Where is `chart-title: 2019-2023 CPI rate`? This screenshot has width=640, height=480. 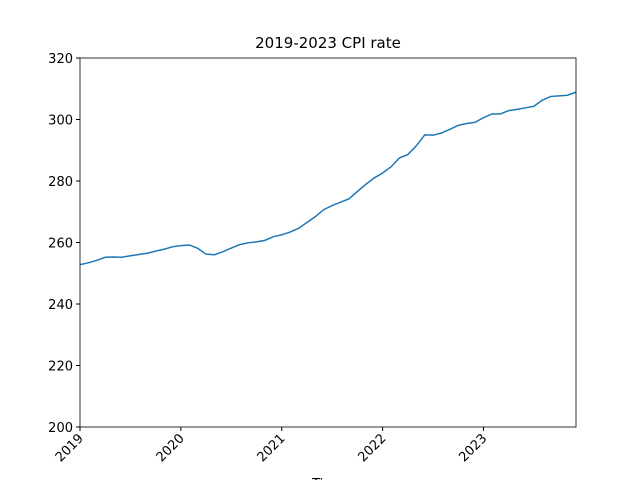 chart-title: 2019-2023 CPI rate is located at coordinates (328, 43).